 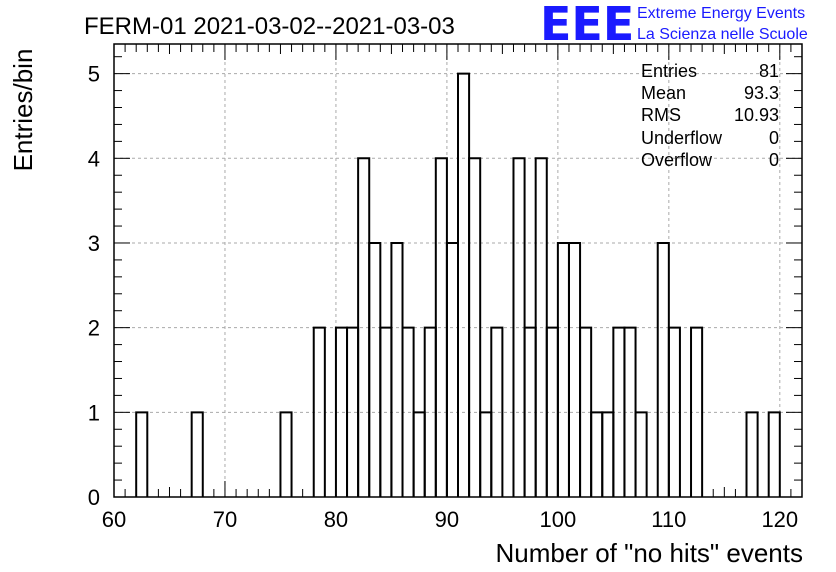 What do you see at coordinates (722, 34) in the screenshot?
I see `logo-line-2: La Scienza nelle Scuole` at bounding box center [722, 34].